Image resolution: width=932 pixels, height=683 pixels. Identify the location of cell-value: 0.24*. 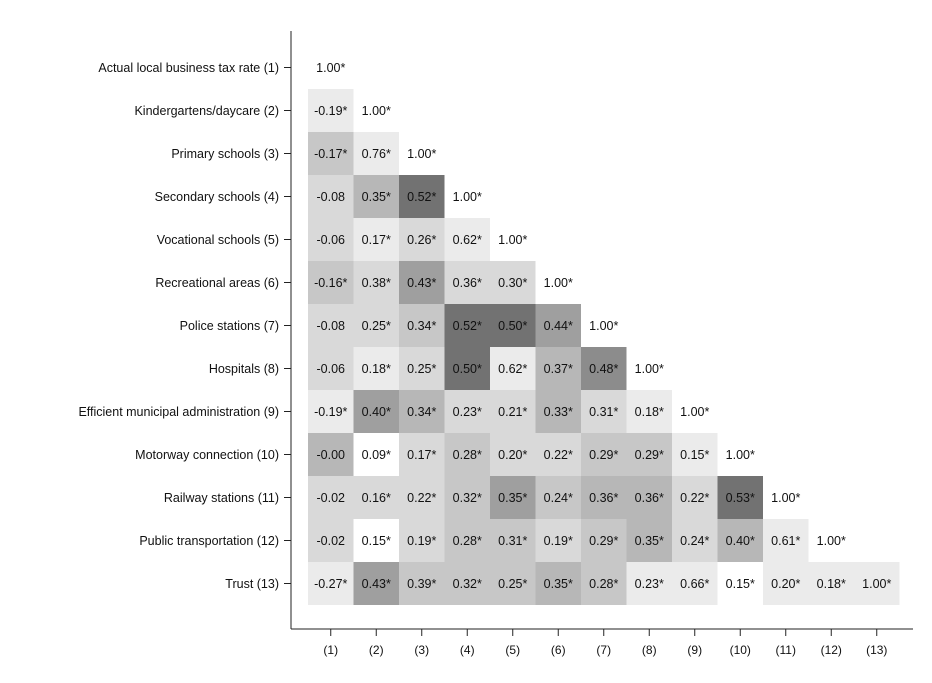
(558, 498).